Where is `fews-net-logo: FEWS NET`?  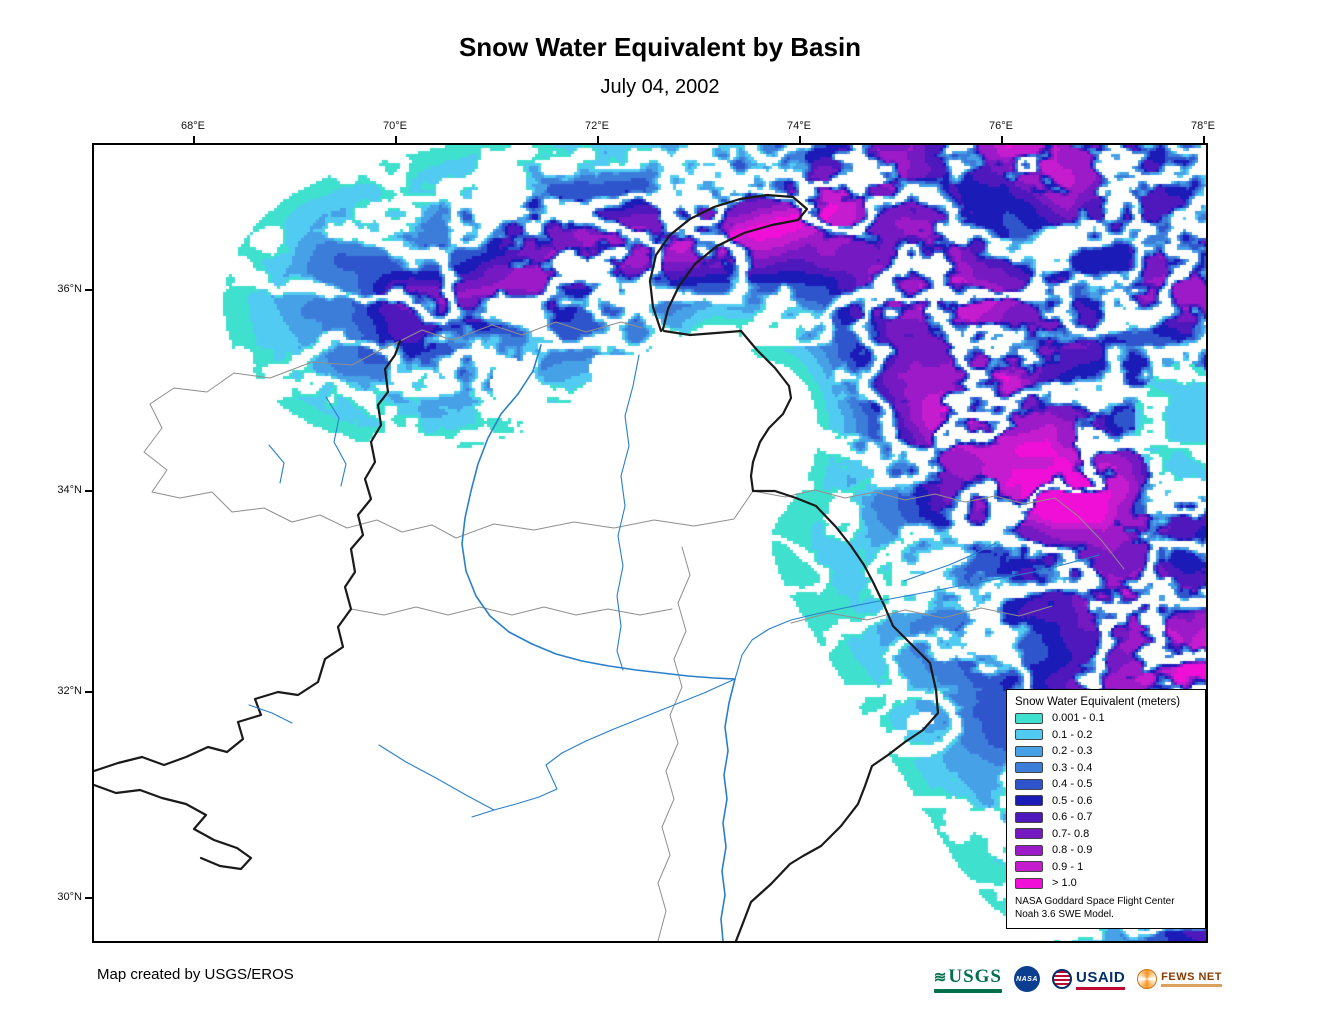
fews-net-logo: FEWS NET is located at coordinates (1179, 979).